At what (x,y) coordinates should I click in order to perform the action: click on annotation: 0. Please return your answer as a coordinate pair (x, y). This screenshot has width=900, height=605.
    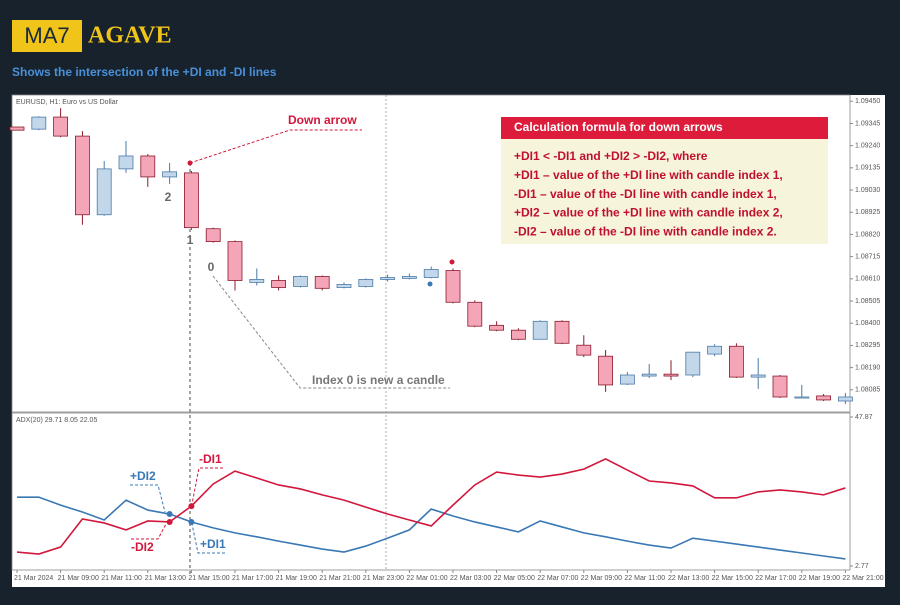
    Looking at the image, I should click on (211, 267).